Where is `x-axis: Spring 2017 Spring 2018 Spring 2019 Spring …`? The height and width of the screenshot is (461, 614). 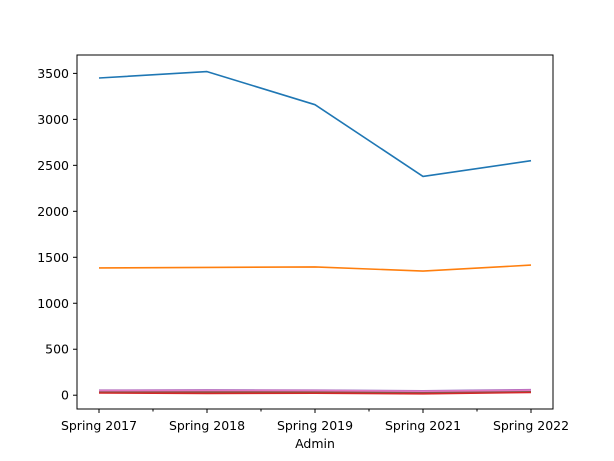 x-axis: Spring 2017 Spring 2018 Spring 2019 Spring … is located at coordinates (315, 421).